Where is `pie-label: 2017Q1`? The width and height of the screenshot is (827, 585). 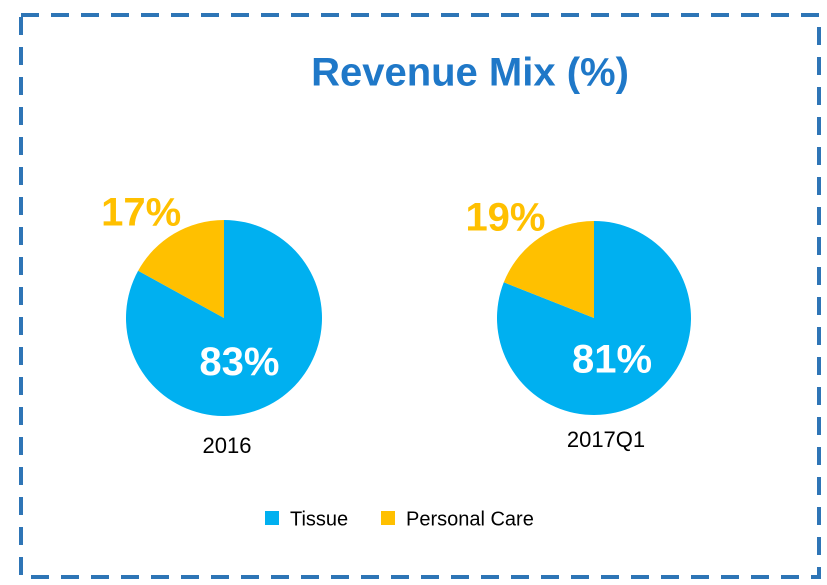
pie-label: 2017Q1 is located at coordinates (606, 439).